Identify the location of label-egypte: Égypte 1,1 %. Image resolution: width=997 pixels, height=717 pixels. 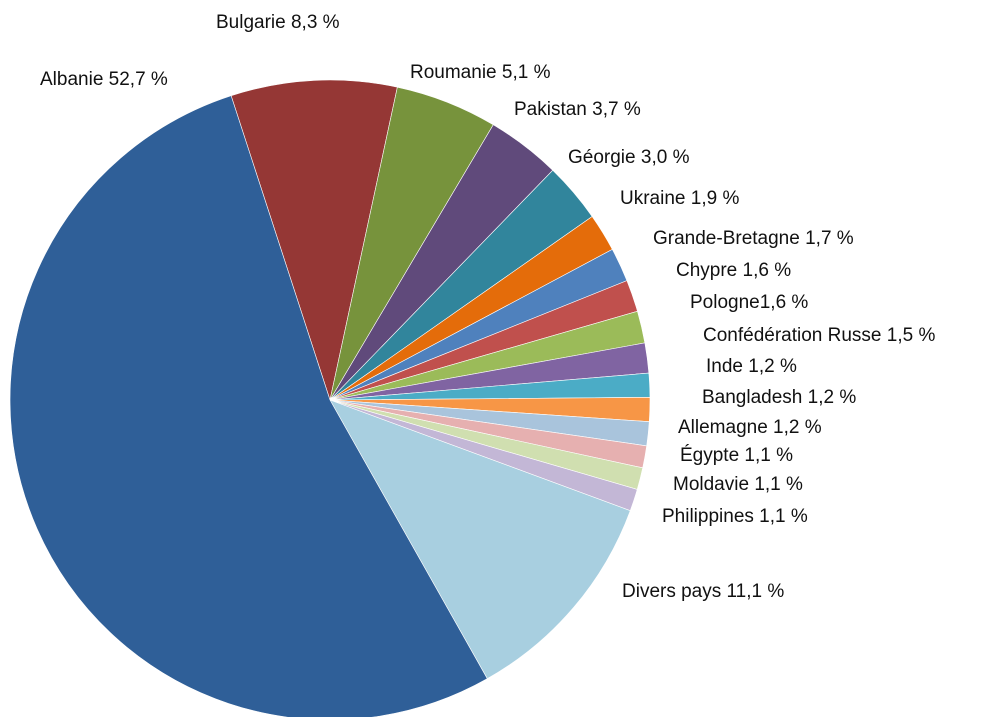
(736, 455).